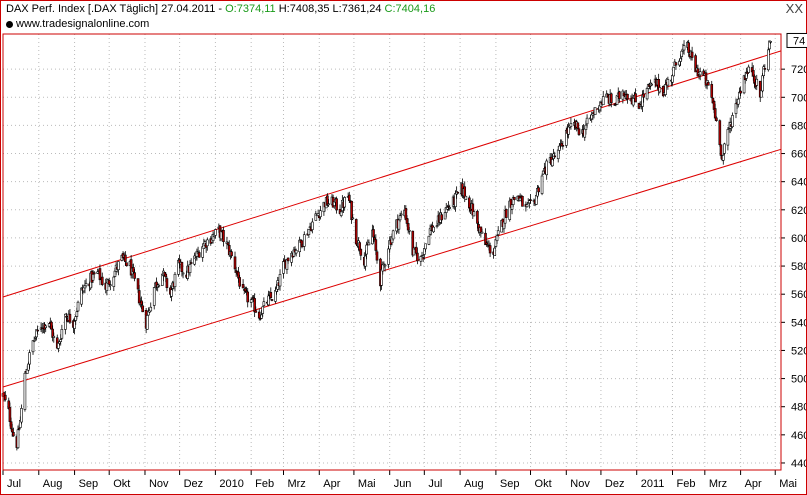 The image size is (807, 495). What do you see at coordinates (799, 323) in the screenshot?
I see `y-tick-label: 540` at bounding box center [799, 323].